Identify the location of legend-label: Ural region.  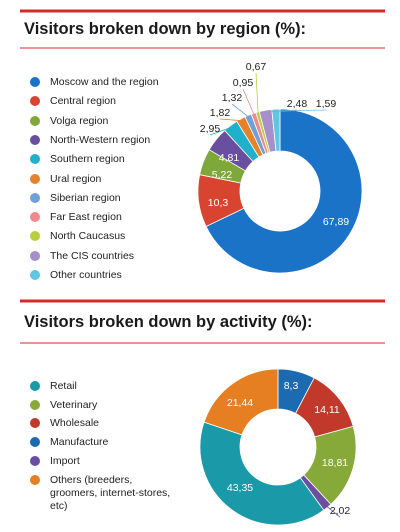
(76, 178).